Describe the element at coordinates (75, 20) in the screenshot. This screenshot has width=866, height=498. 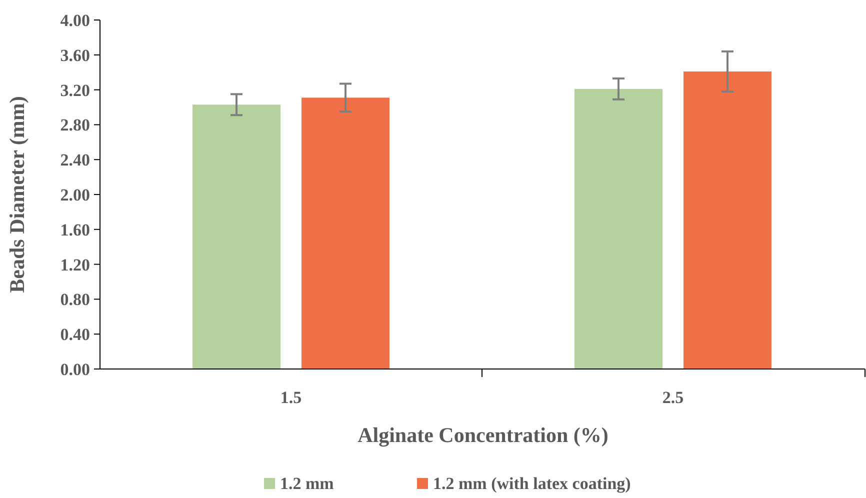
I see `y-tick-label: 4.00` at that location.